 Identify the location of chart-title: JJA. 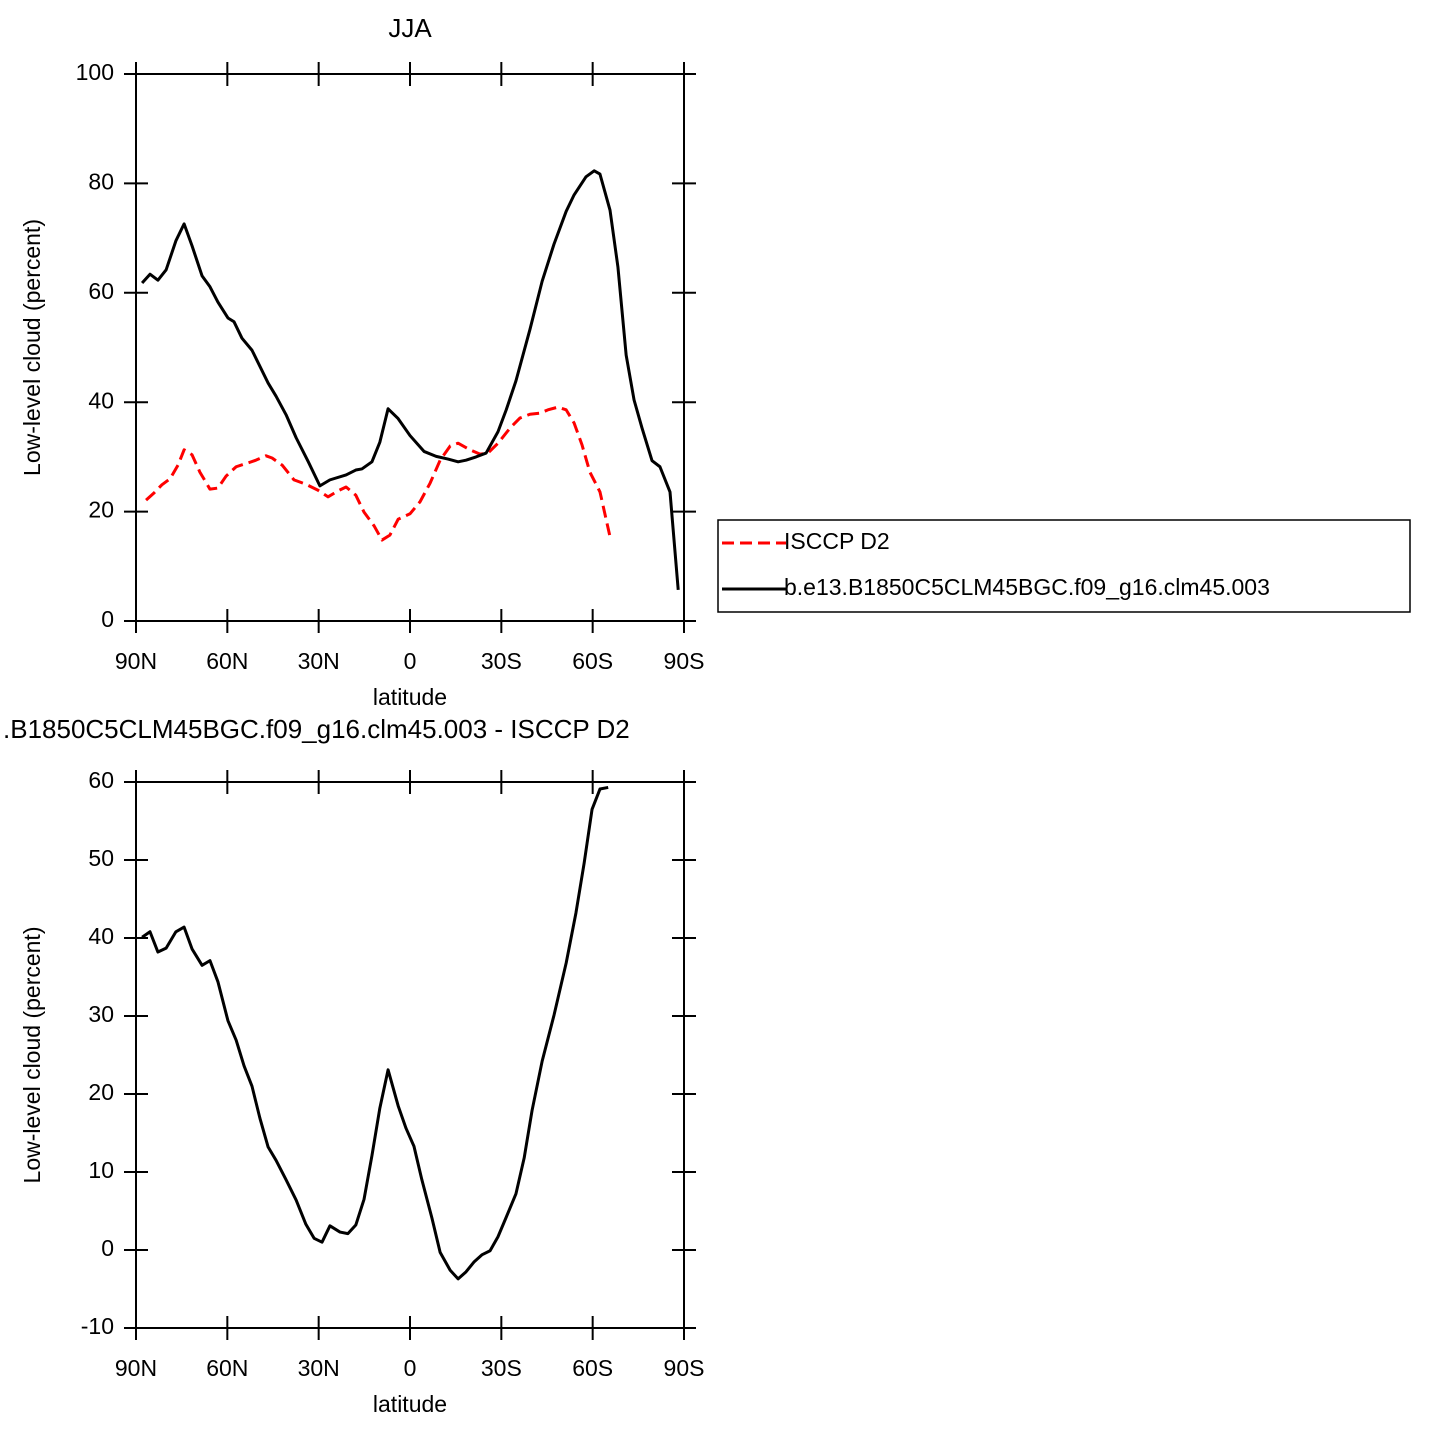
(410, 28).